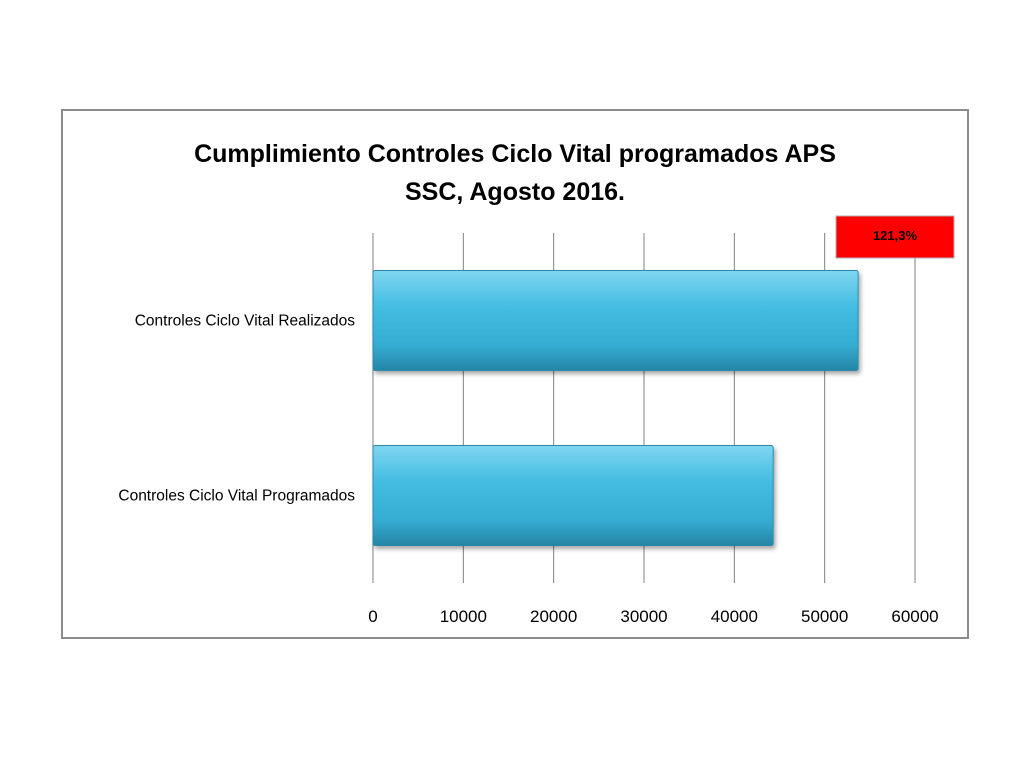  Describe the element at coordinates (914, 616) in the screenshot. I see `x-tick-label: 60000` at that location.